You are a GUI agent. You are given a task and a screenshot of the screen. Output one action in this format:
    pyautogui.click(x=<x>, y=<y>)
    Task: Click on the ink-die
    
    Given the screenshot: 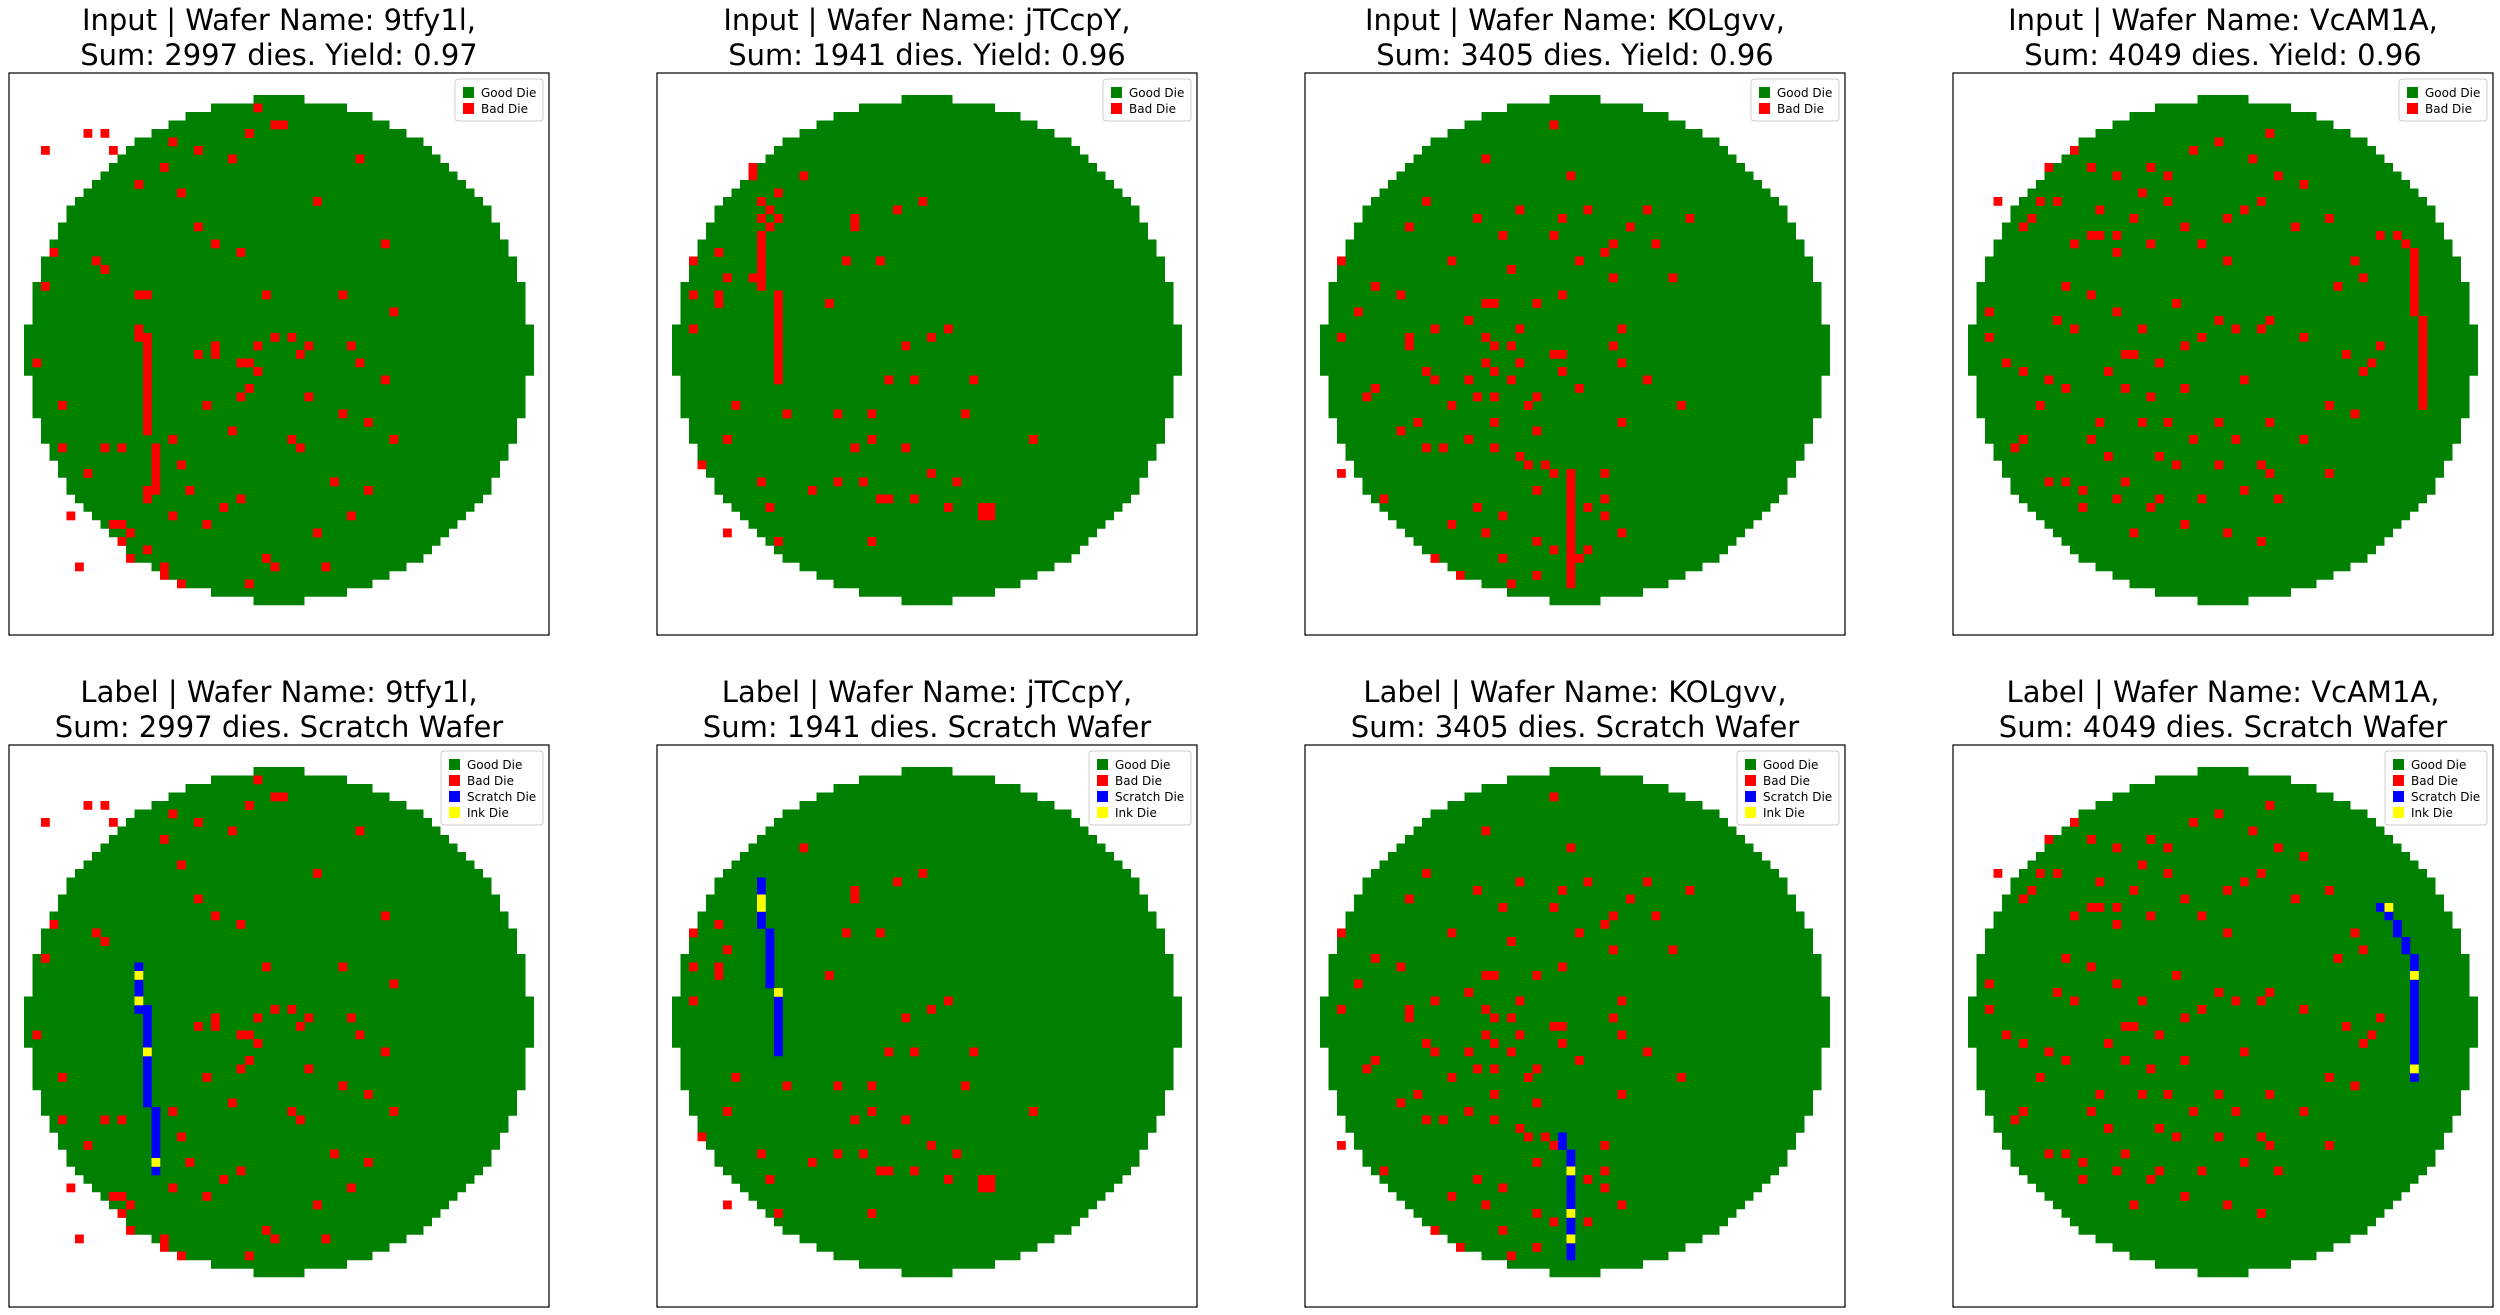 What is the action you would take?
    pyautogui.click(x=778, y=992)
    